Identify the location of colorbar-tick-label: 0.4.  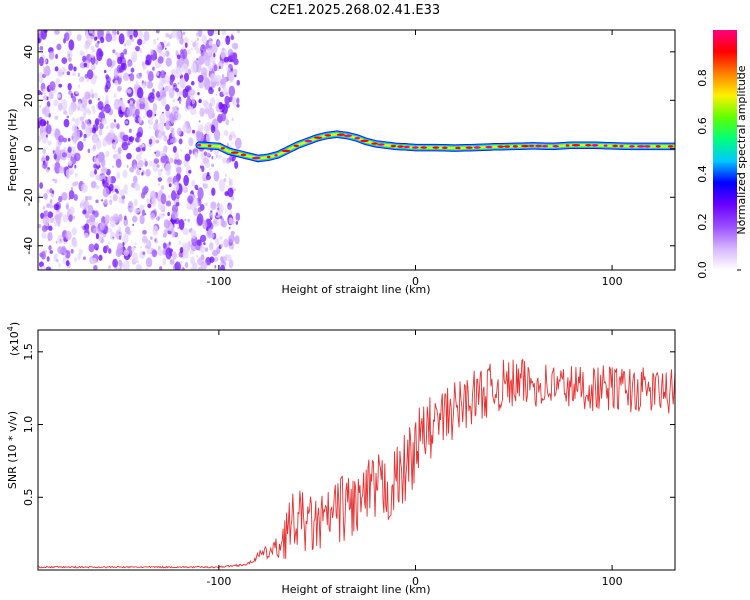
(702, 174).